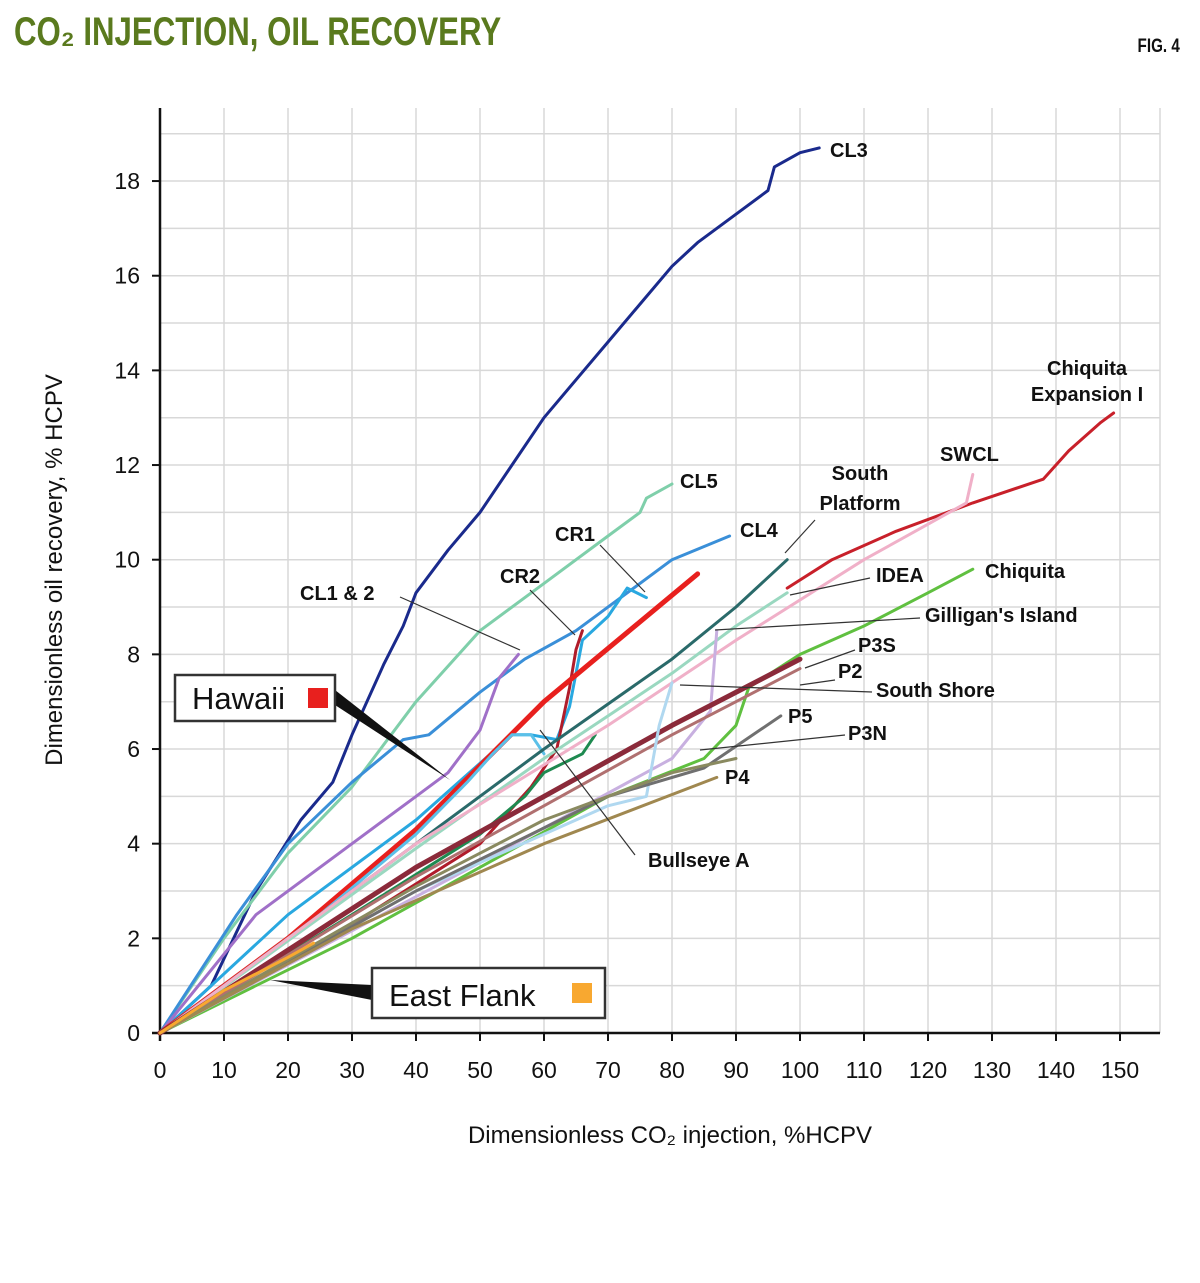 This screenshot has height=1283, width=1200. What do you see at coordinates (860, 474) in the screenshot?
I see `series-label: South` at bounding box center [860, 474].